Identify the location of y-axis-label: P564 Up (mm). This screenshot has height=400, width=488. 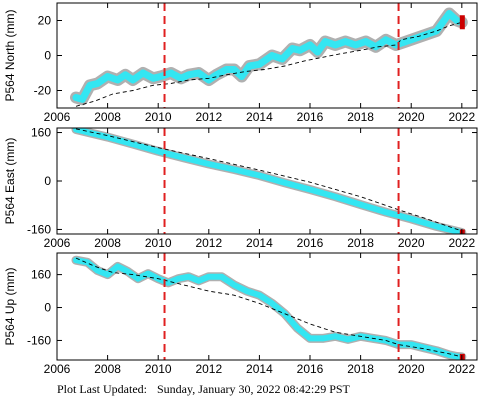
(10, 306).